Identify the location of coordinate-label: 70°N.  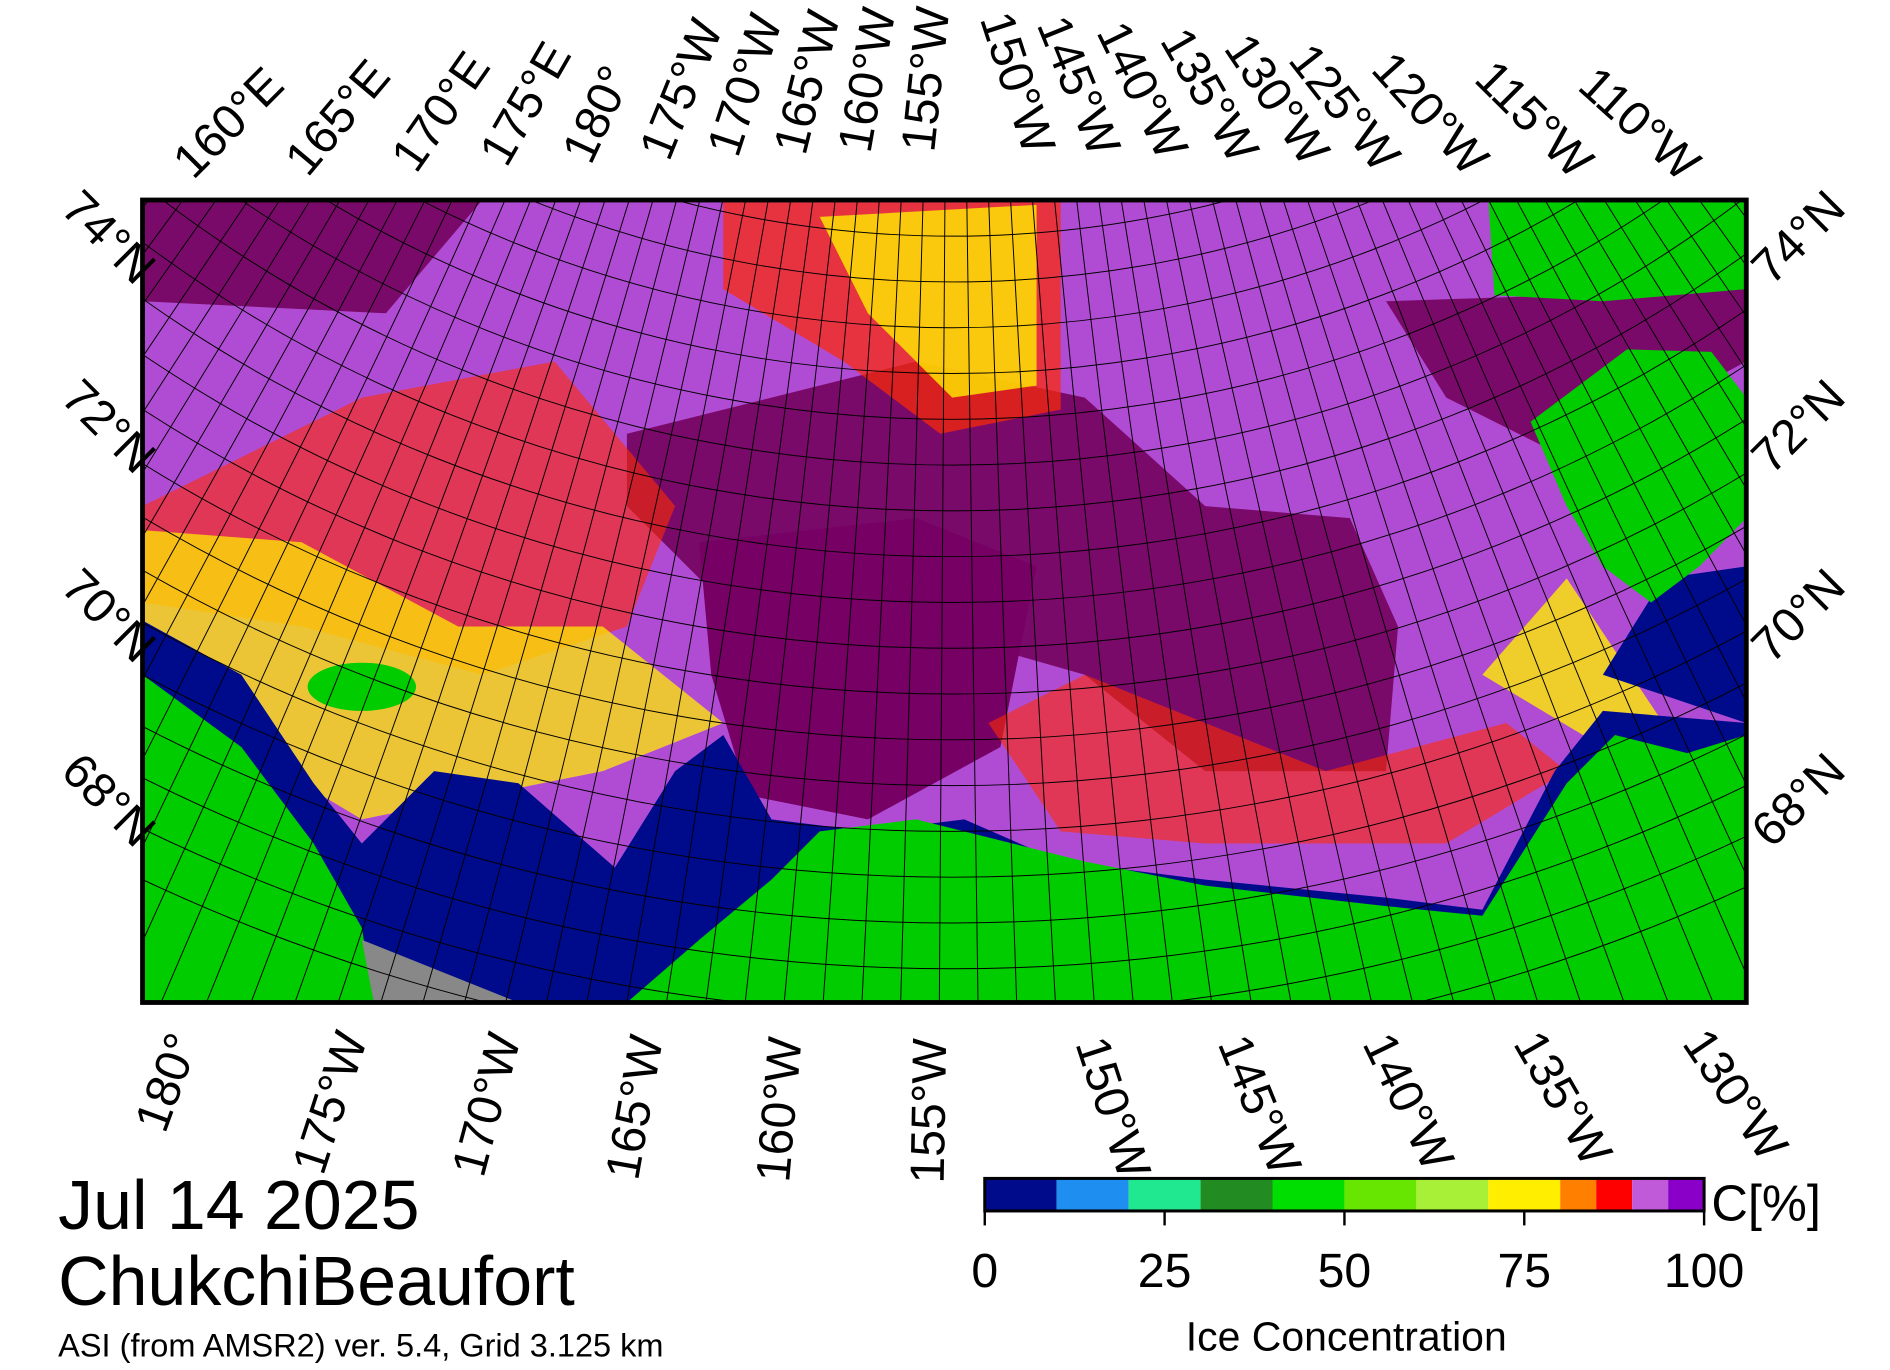
(1798, 616).